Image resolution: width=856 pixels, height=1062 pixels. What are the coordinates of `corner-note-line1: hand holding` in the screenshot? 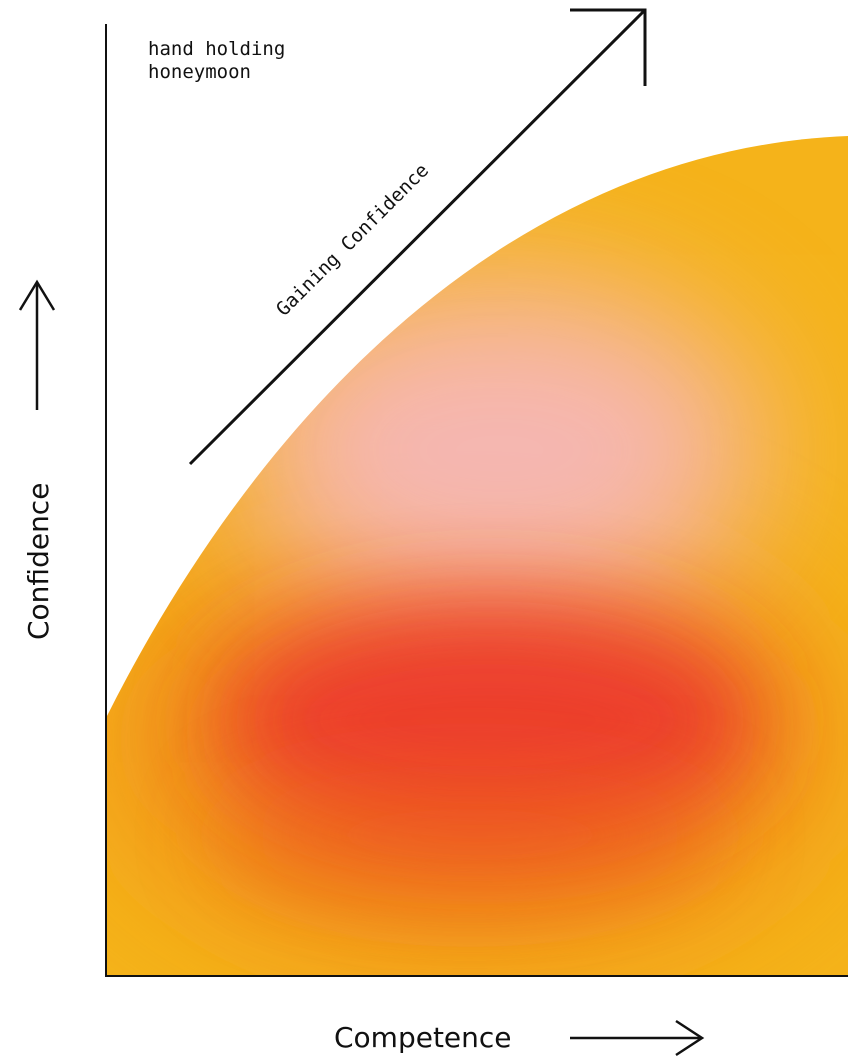 It's located at (216, 49).